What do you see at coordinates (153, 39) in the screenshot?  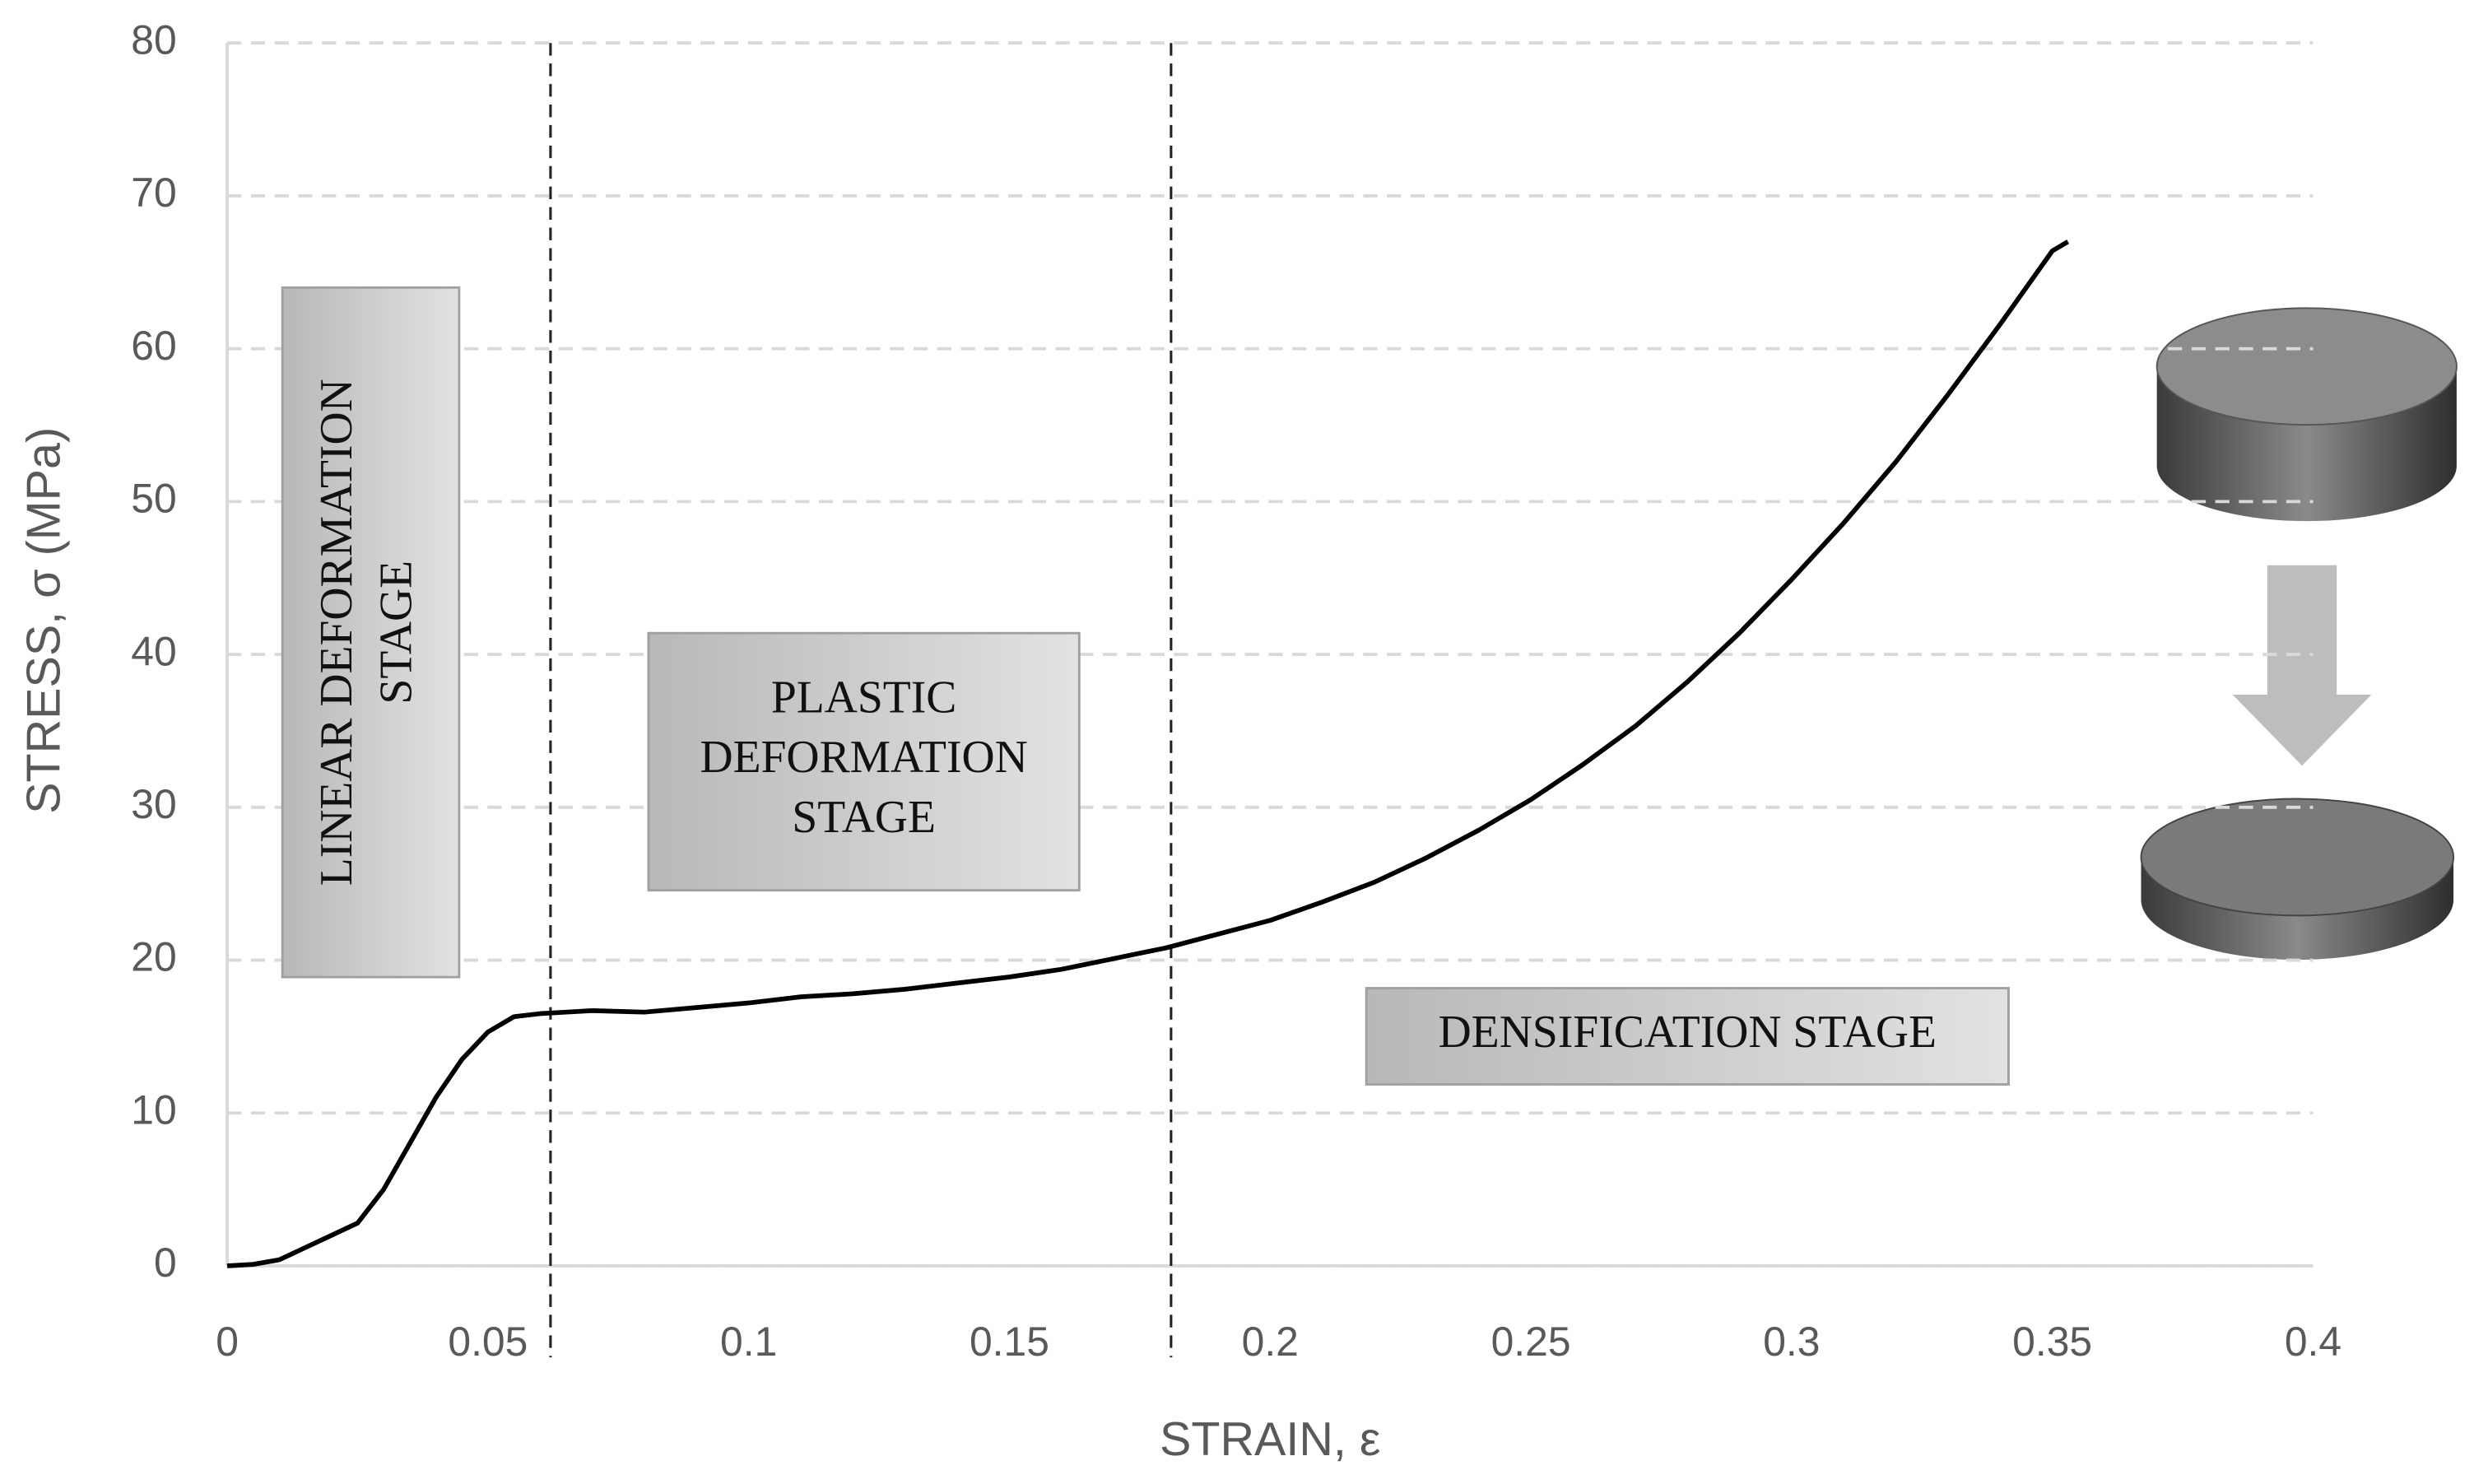 I see `y-tick-label: 80` at bounding box center [153, 39].